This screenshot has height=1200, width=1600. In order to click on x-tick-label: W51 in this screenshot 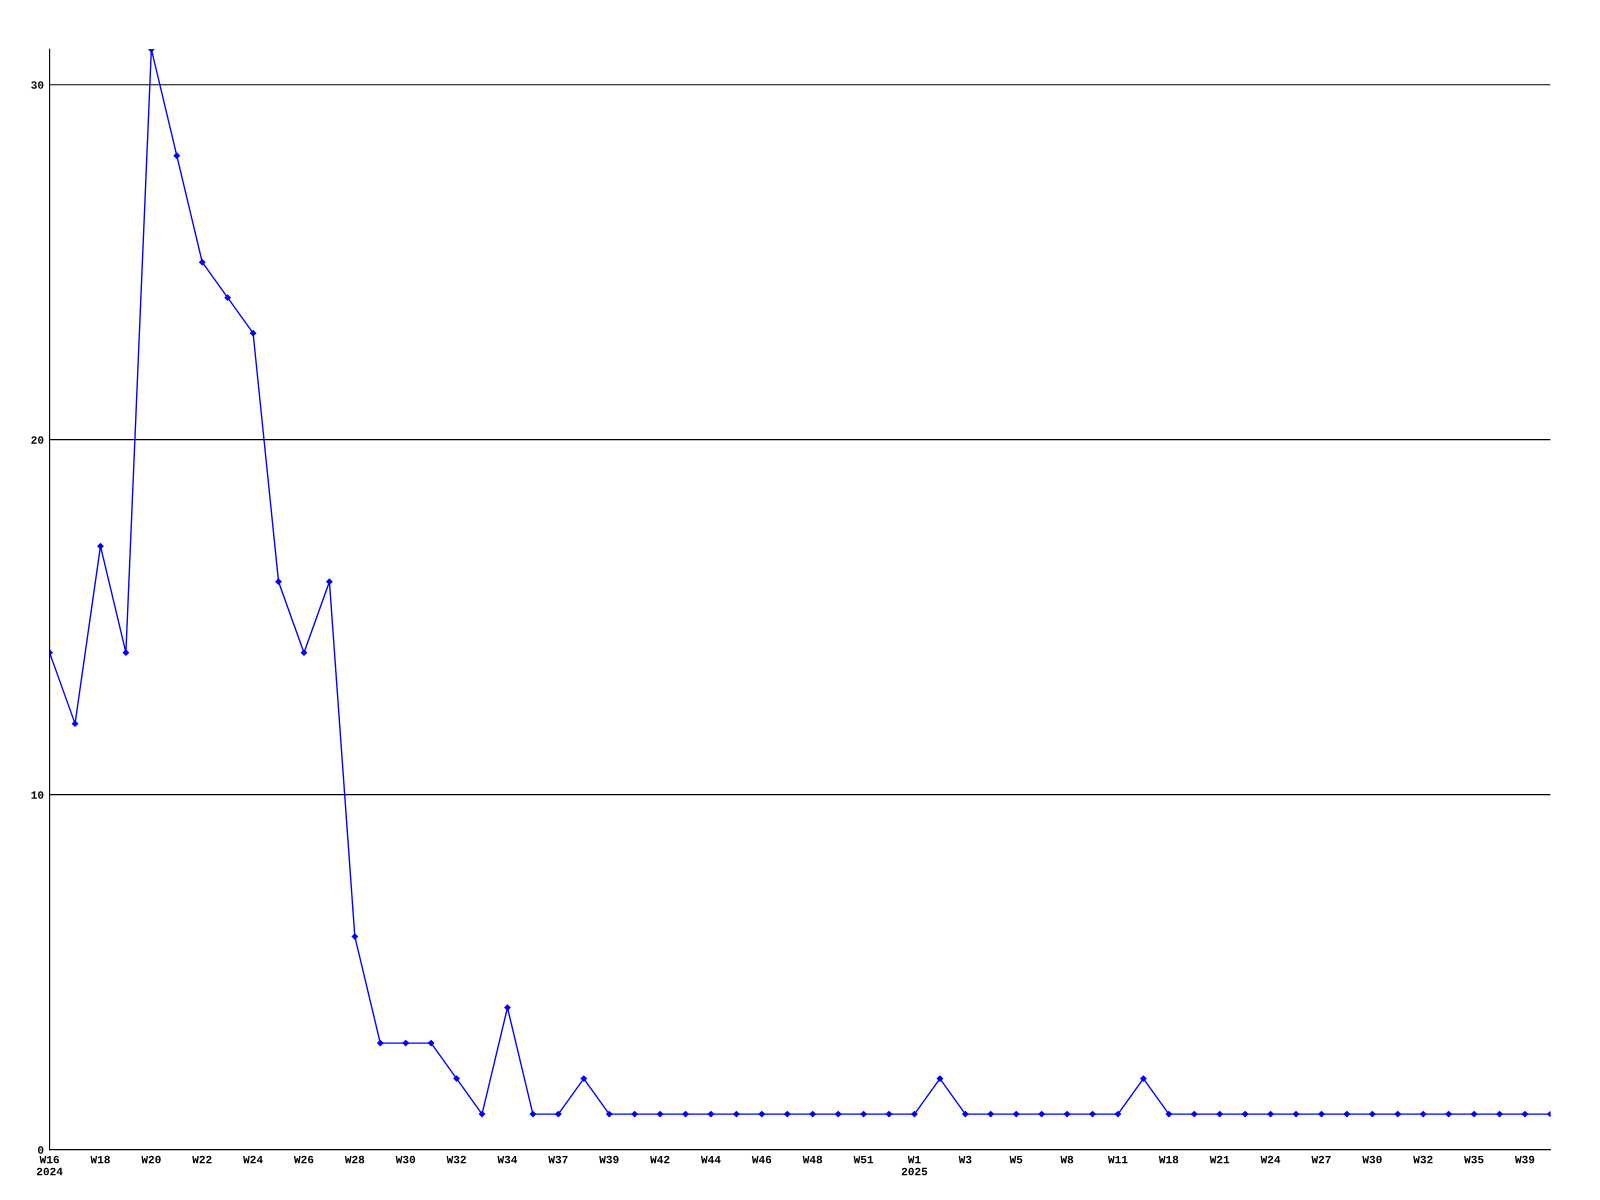, I will do `click(863, 1159)`.